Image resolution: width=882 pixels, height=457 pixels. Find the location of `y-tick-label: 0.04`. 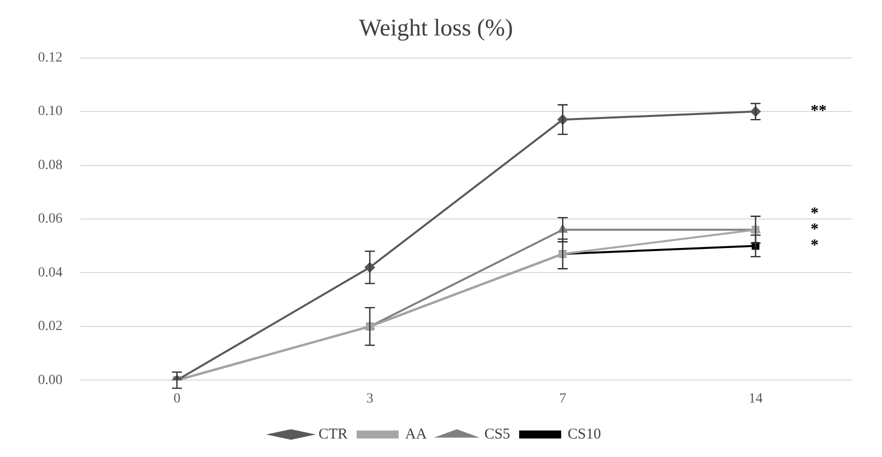

y-tick-label: 0.04 is located at coordinates (50, 272).